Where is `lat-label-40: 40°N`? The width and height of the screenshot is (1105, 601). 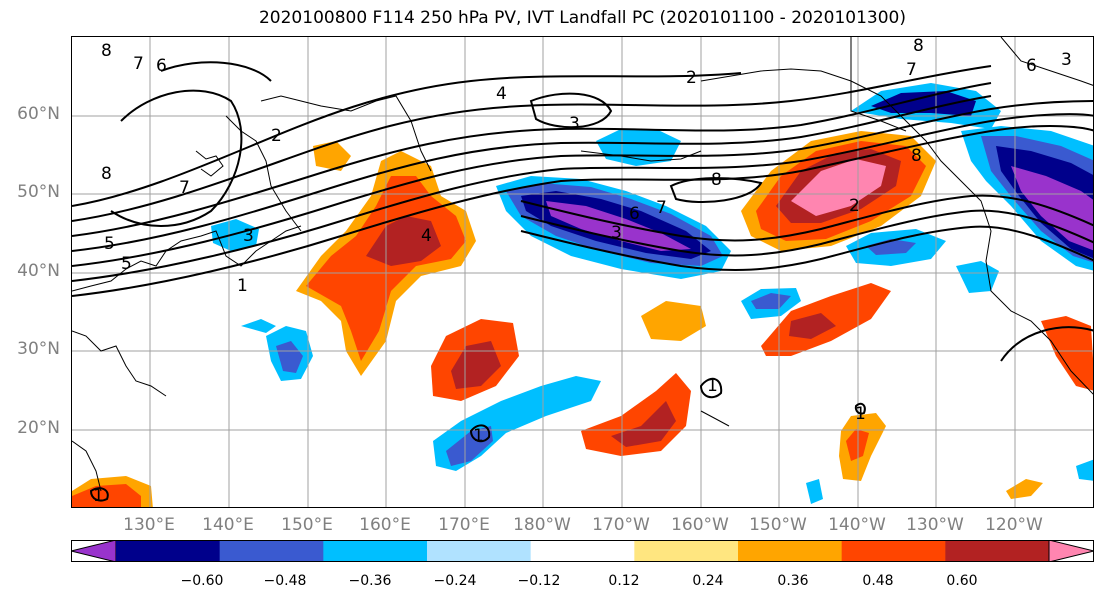 lat-label-40: 40°N is located at coordinates (38, 271).